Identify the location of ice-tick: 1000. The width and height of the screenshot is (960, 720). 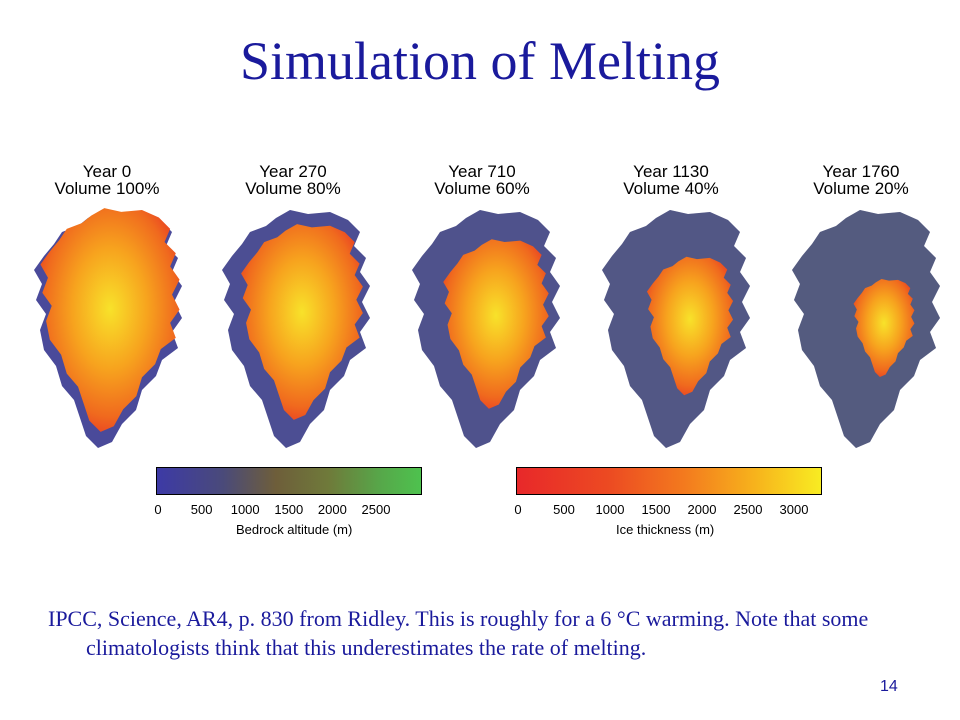
(610, 509).